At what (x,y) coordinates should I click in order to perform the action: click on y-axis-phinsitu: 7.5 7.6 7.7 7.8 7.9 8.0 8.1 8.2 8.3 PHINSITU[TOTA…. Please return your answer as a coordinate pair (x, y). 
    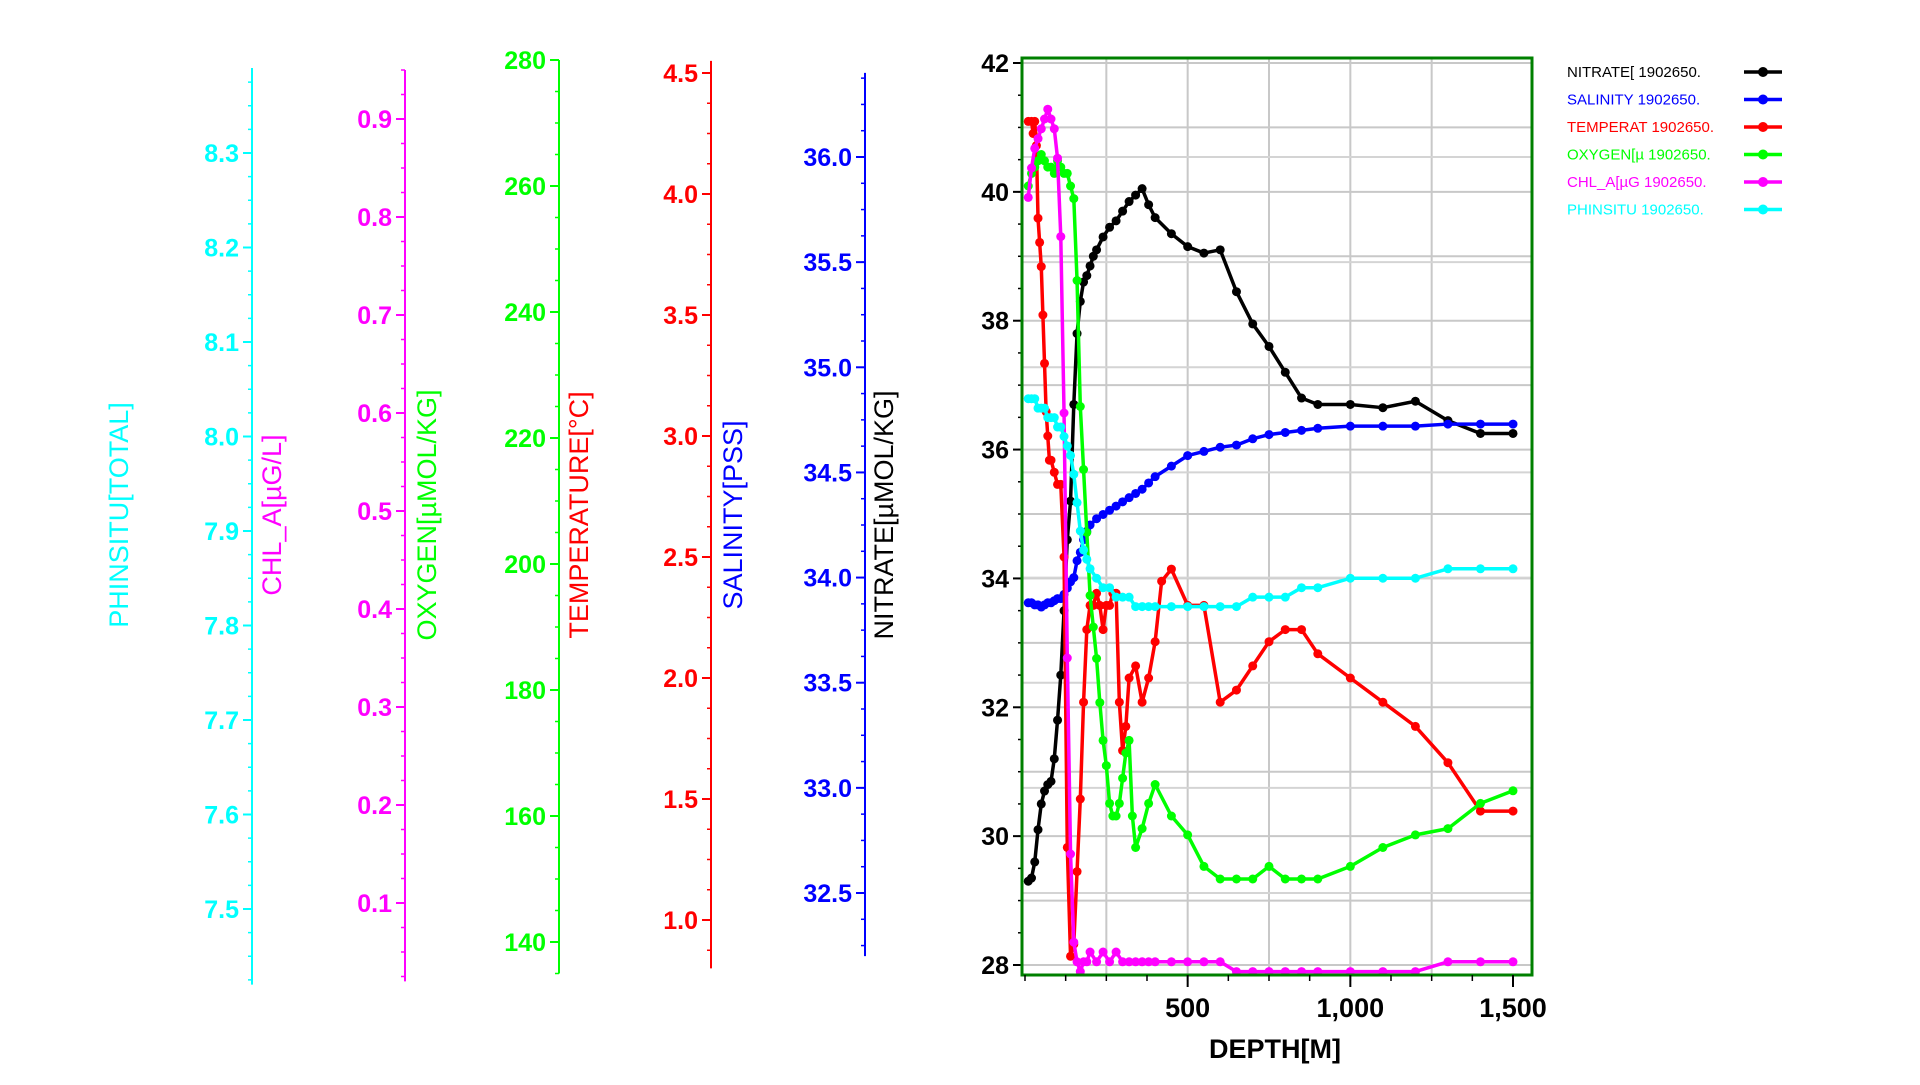
    Looking at the image, I should click on (178, 526).